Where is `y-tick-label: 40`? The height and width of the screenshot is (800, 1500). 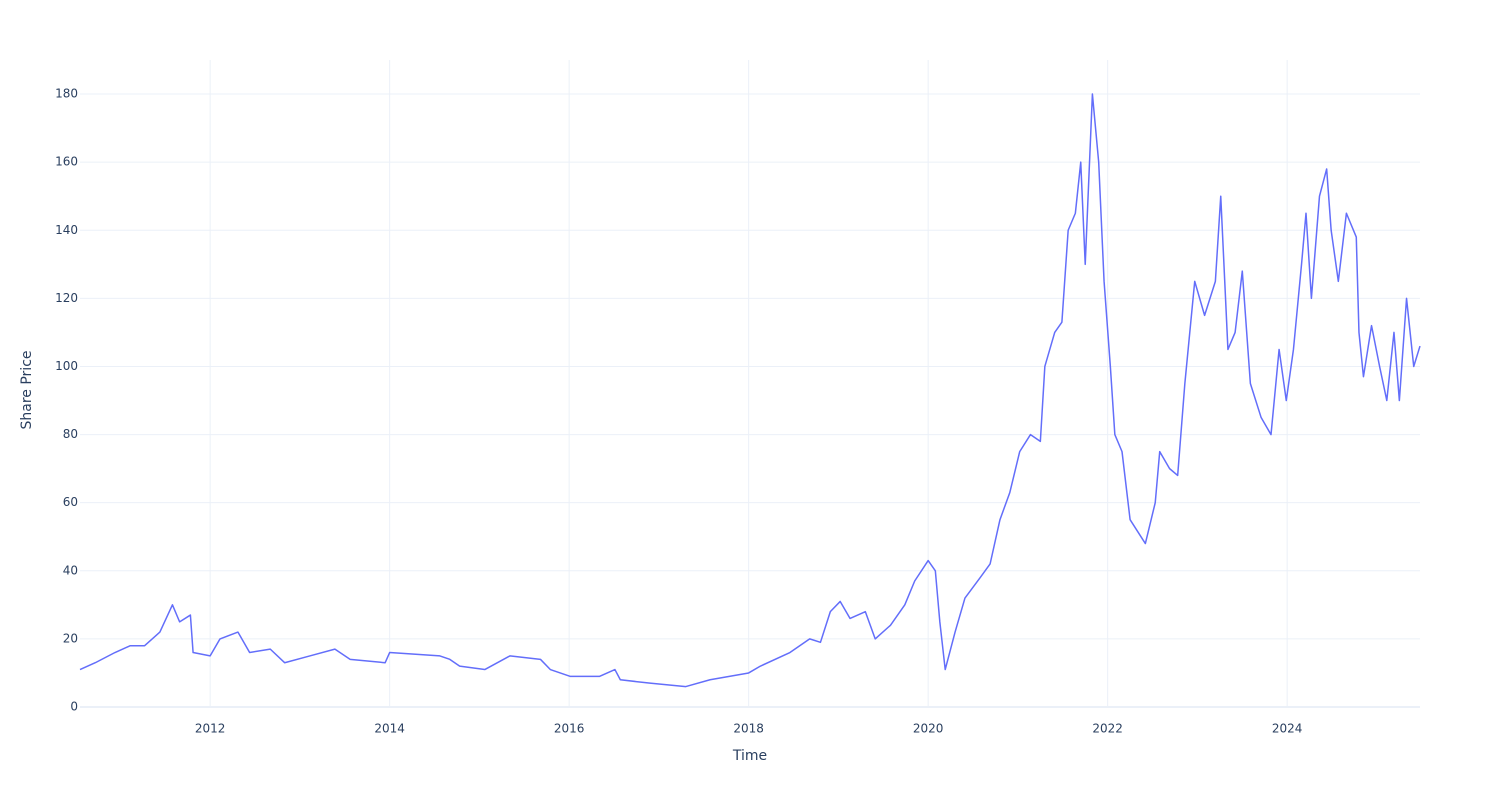
y-tick-label: 40 is located at coordinates (70, 570).